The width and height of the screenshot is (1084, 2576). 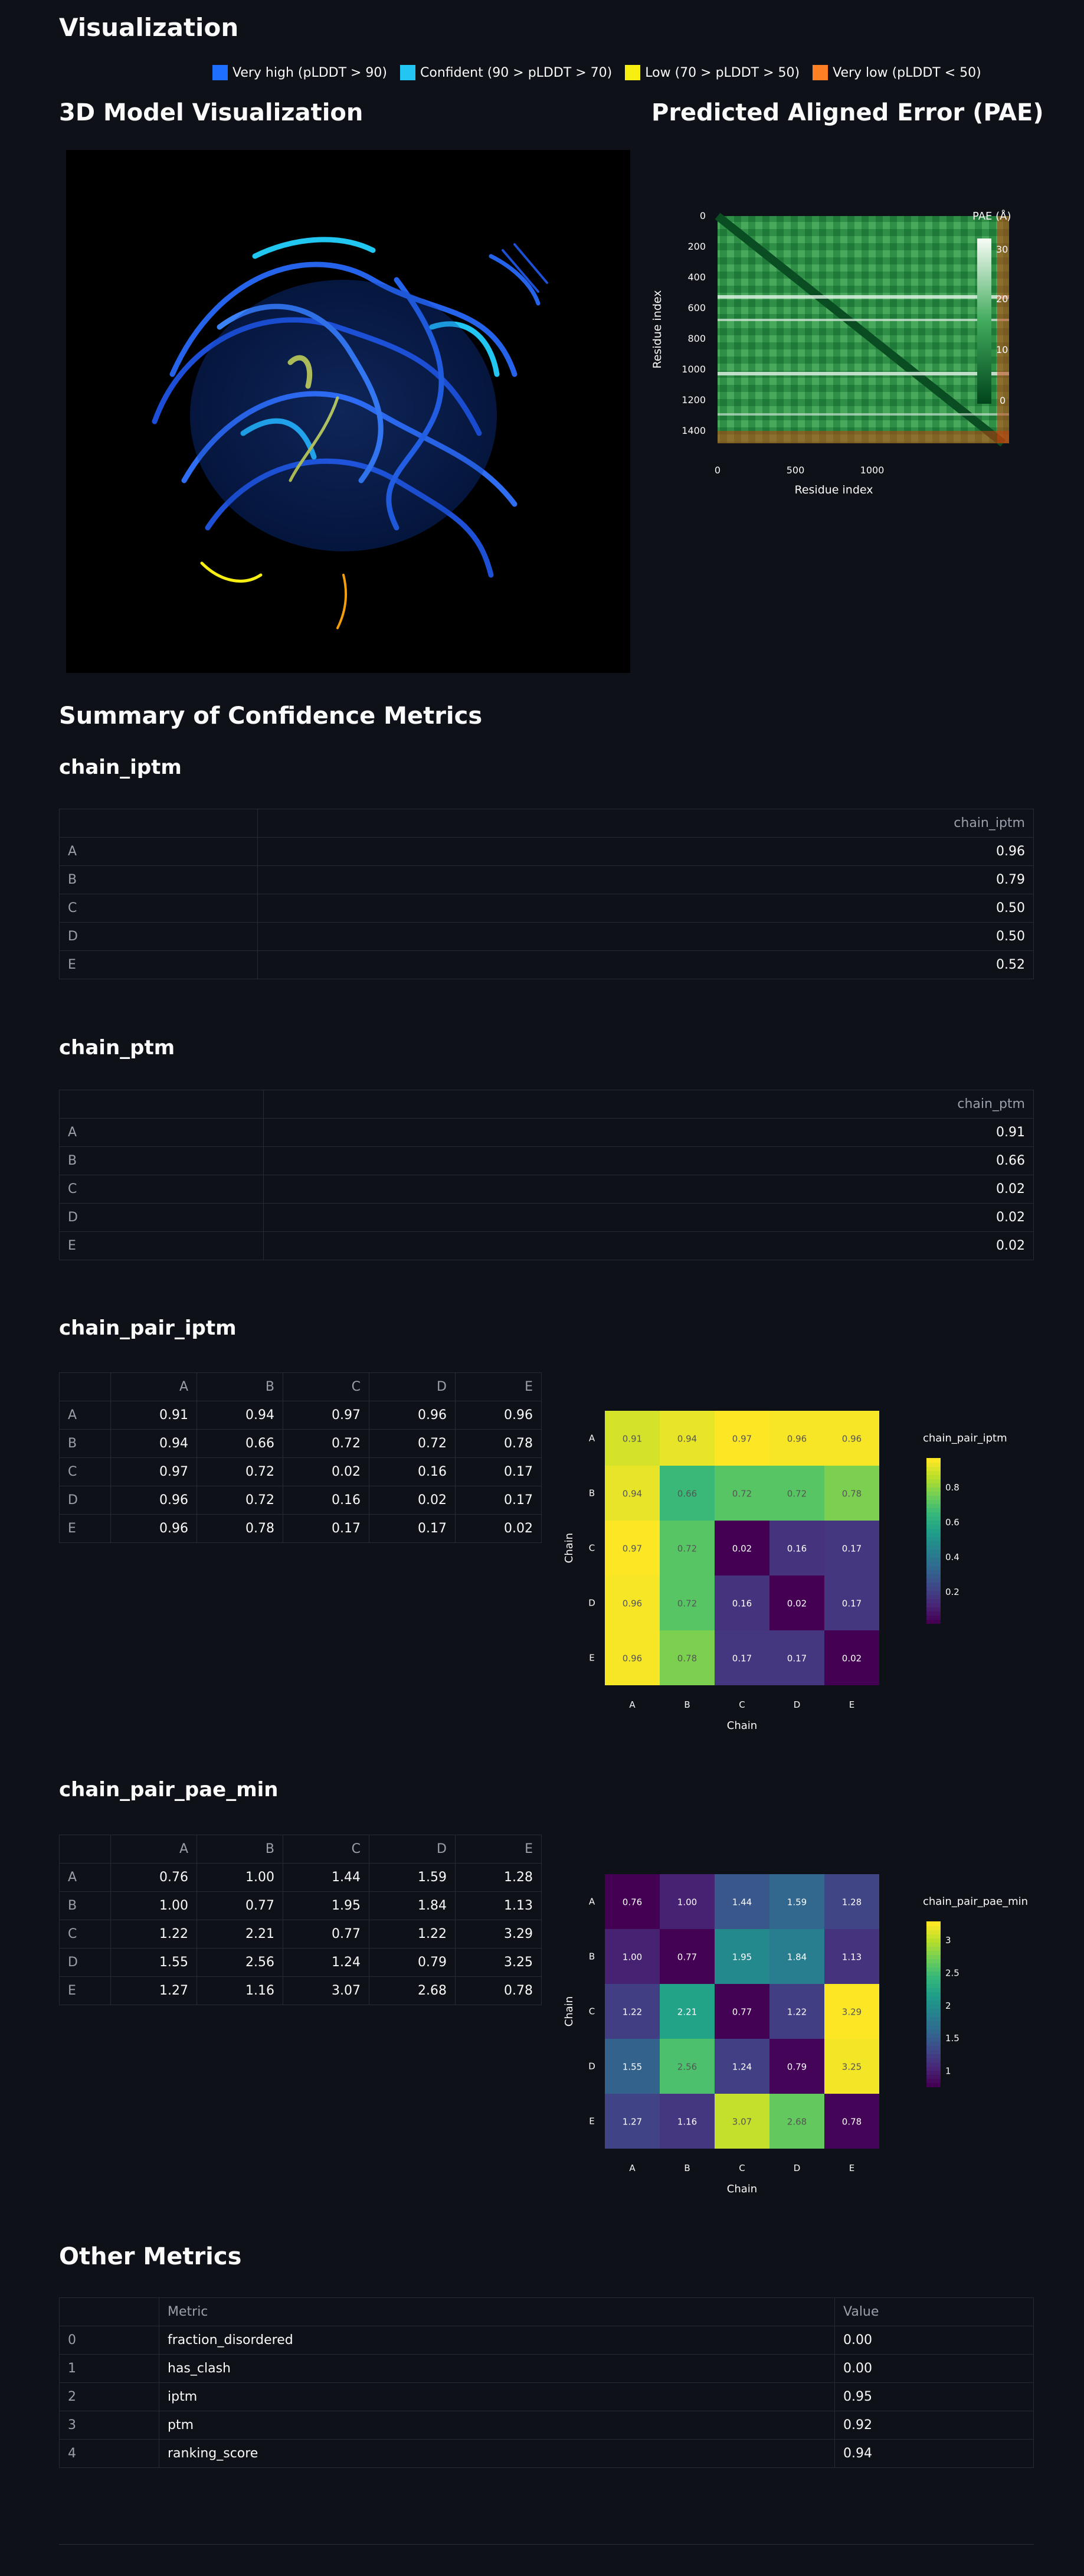 What do you see at coordinates (546, 1189) in the screenshot?
I see `table-row: C 0.02` at bounding box center [546, 1189].